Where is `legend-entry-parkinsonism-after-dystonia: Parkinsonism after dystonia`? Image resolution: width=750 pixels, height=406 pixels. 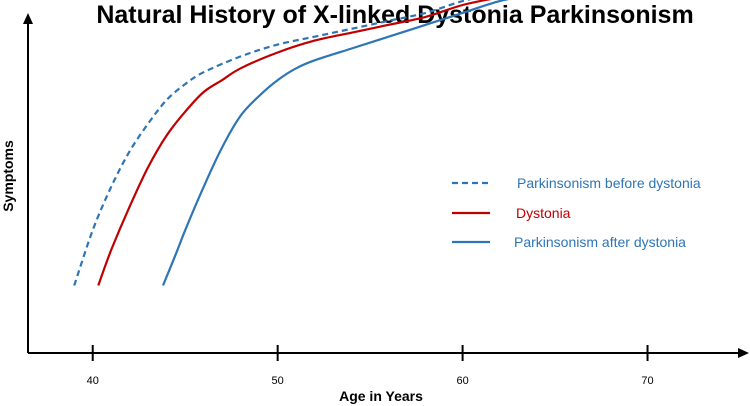
legend-entry-parkinsonism-after-dystonia: Parkinsonism after dystonia is located at coordinates (569, 242).